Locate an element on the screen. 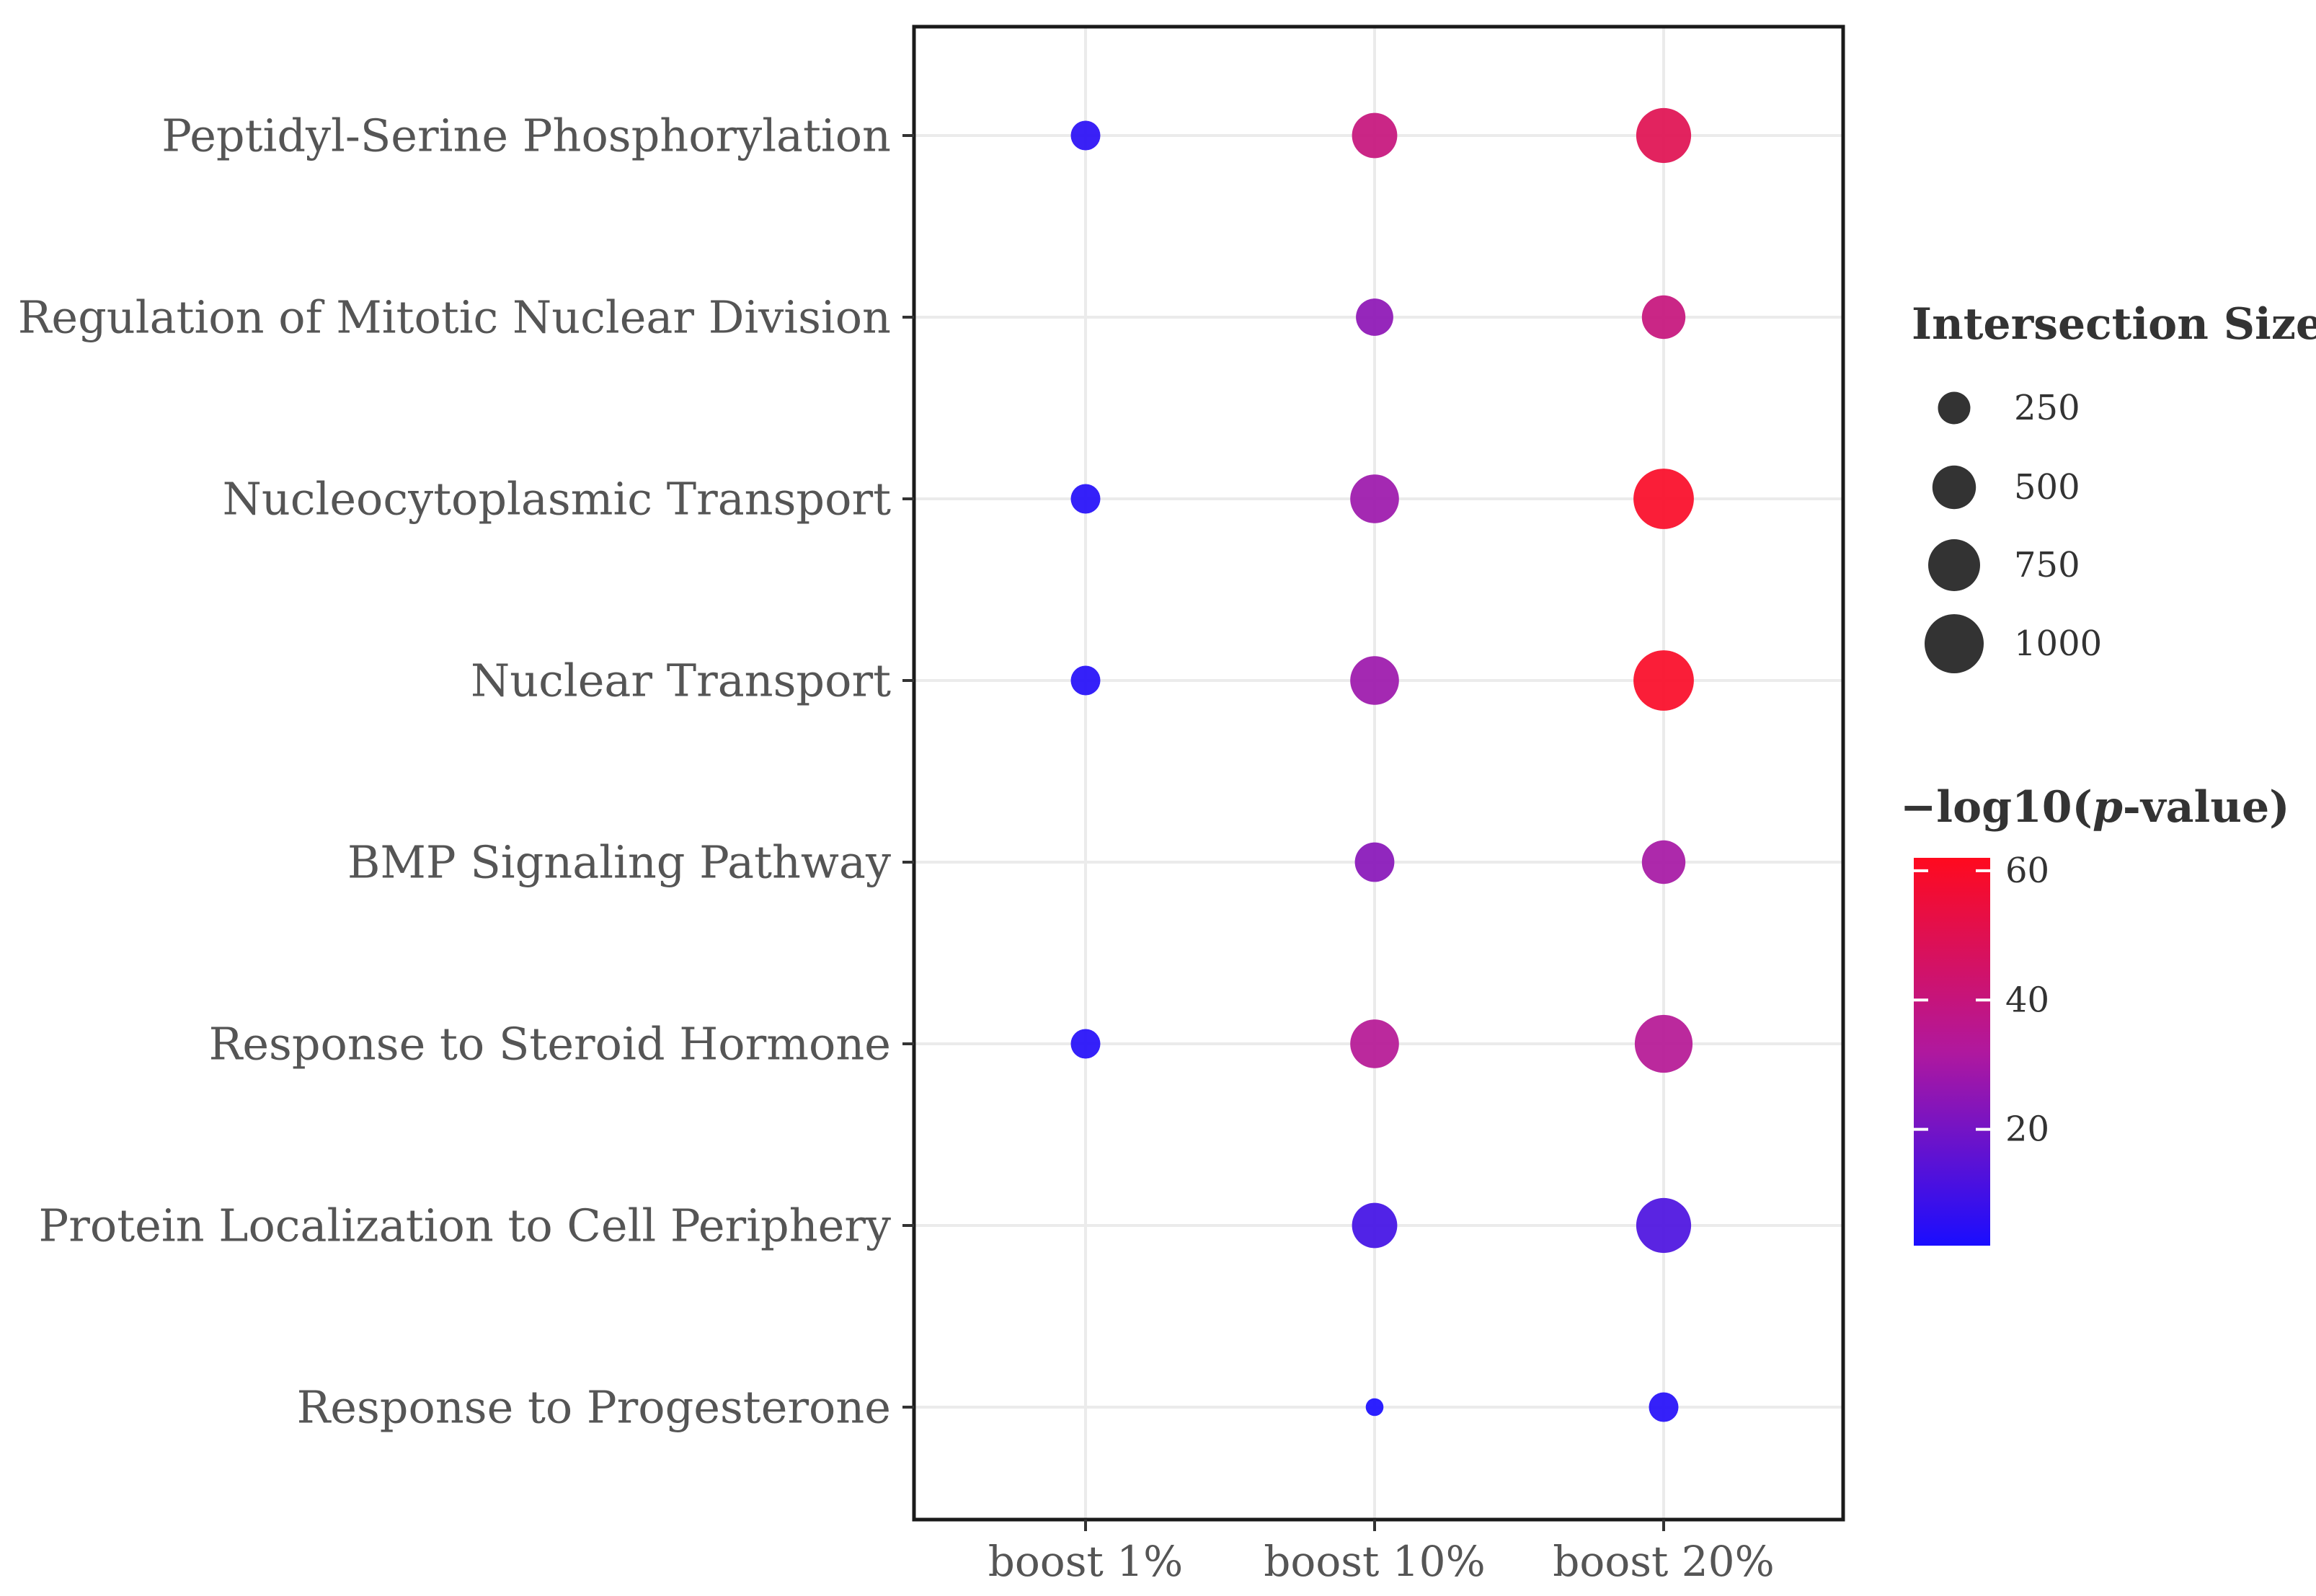  x-tick-label: boost 1% is located at coordinates (1086, 1562).